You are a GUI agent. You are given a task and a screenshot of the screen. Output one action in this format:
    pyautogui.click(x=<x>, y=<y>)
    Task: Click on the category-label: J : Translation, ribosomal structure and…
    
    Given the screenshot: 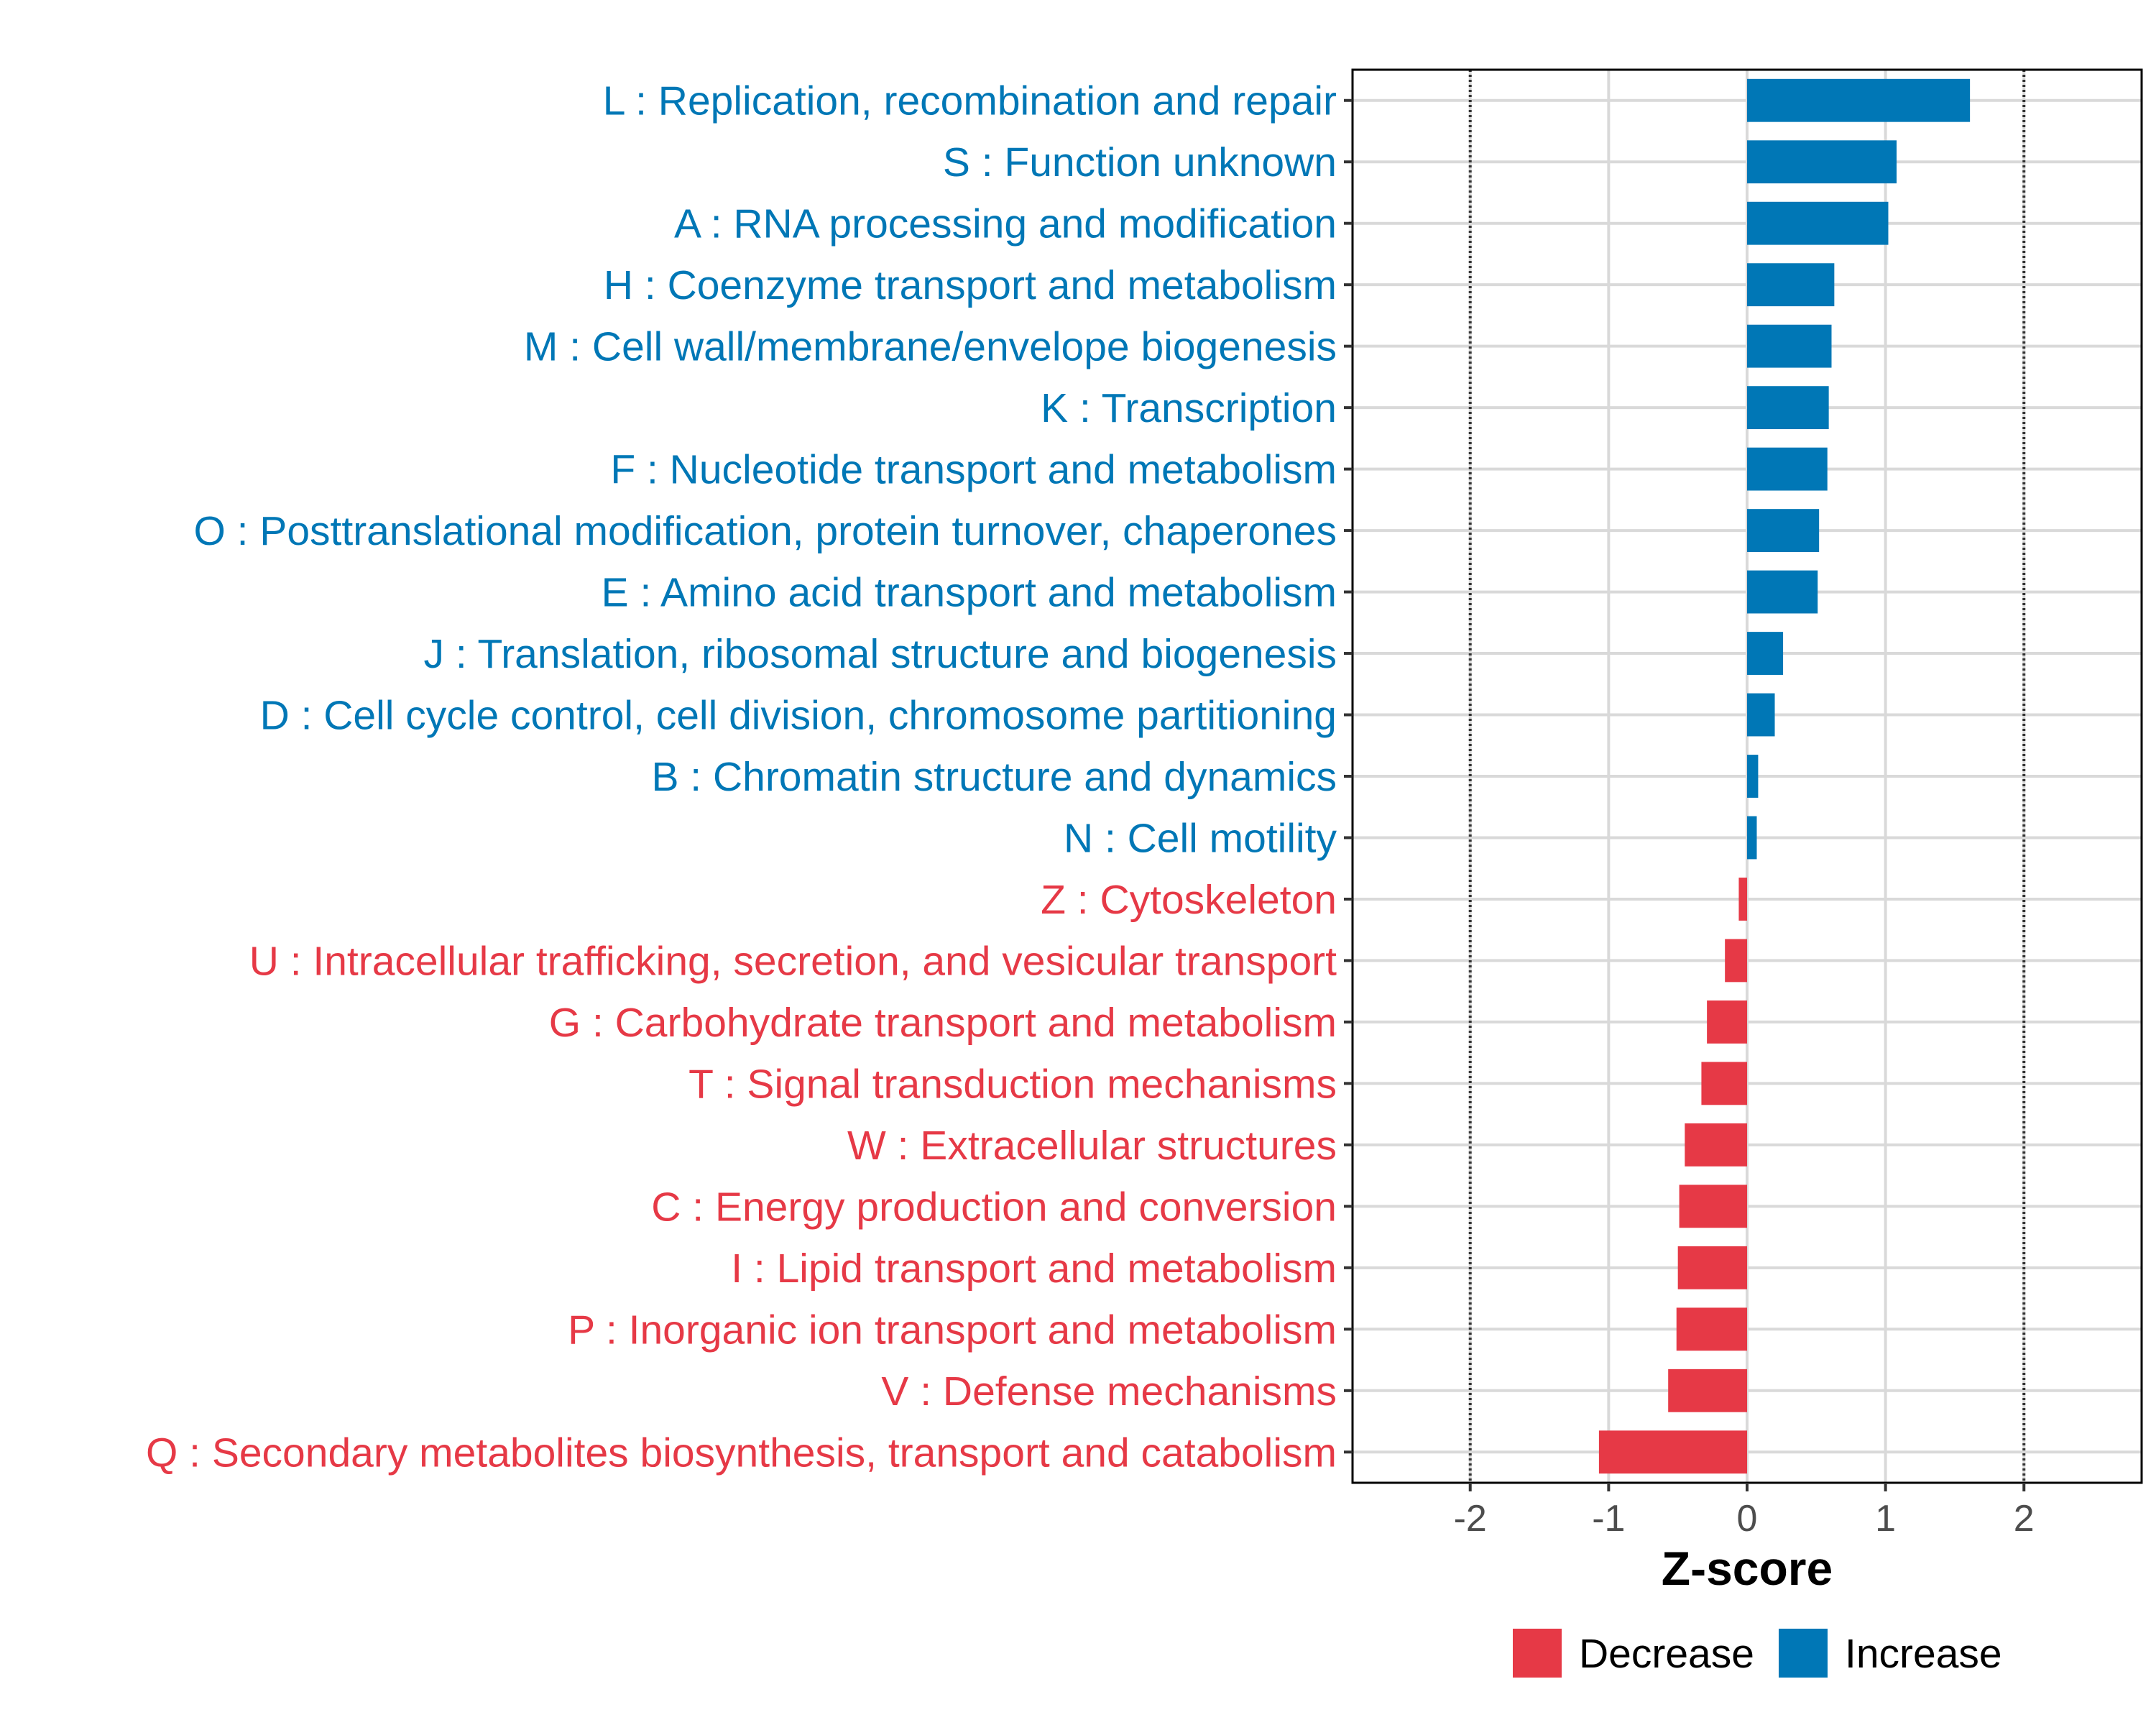 What is the action you would take?
    pyautogui.click(x=881, y=654)
    